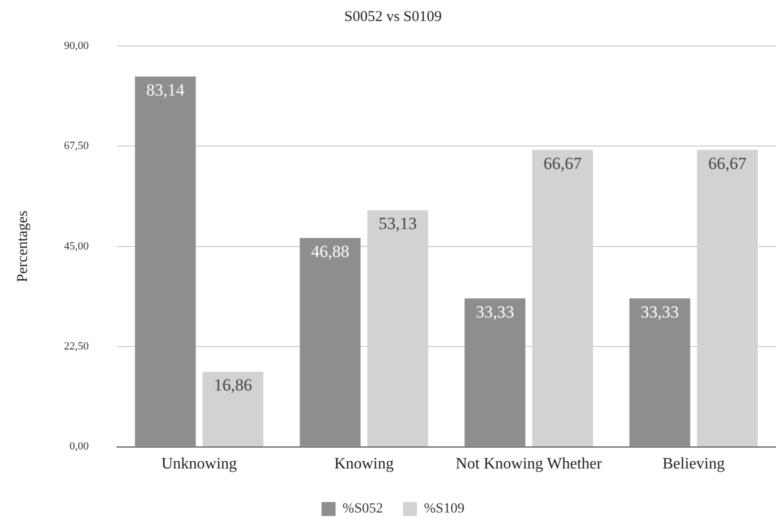 This screenshot has width=776, height=530. Describe the element at coordinates (364, 464) in the screenshot. I see `x-tick-label: Knowing` at that location.